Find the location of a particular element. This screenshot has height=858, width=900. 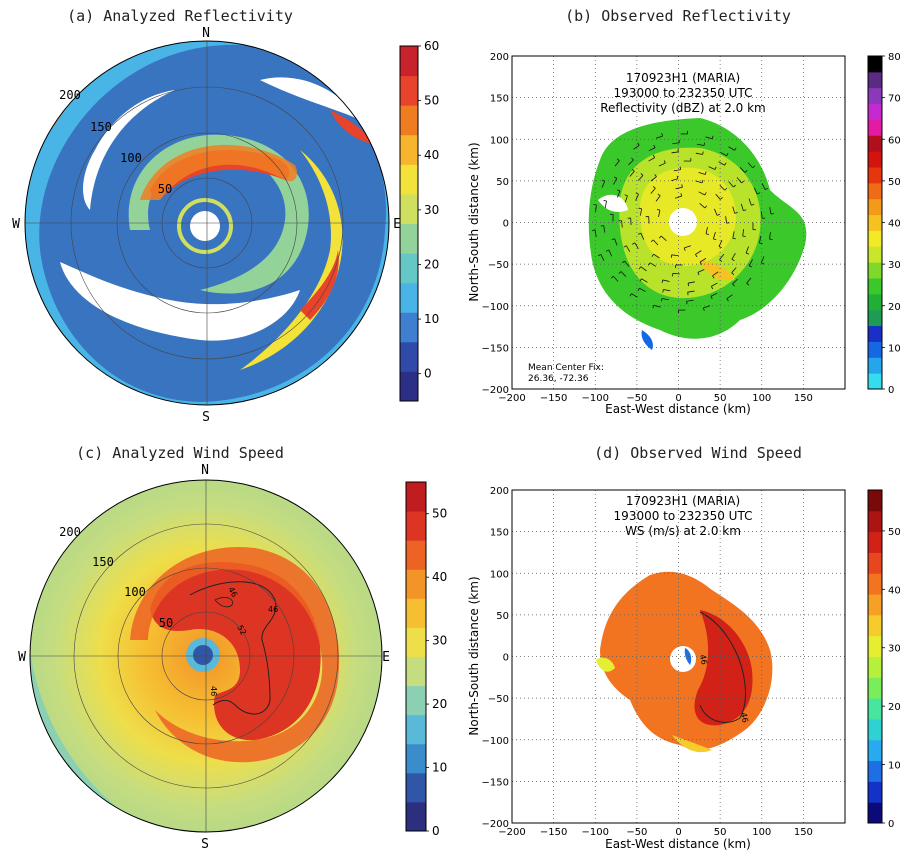

x-tick-label: −50 is located at coordinates (636, 832).